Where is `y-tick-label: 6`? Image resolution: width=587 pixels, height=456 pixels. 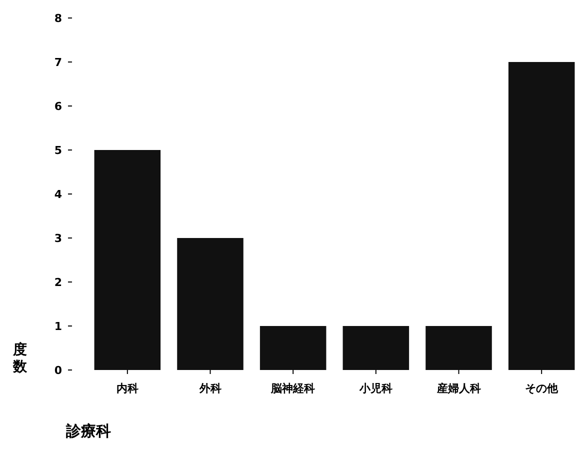
y-tick-label: 6 is located at coordinates (58, 106).